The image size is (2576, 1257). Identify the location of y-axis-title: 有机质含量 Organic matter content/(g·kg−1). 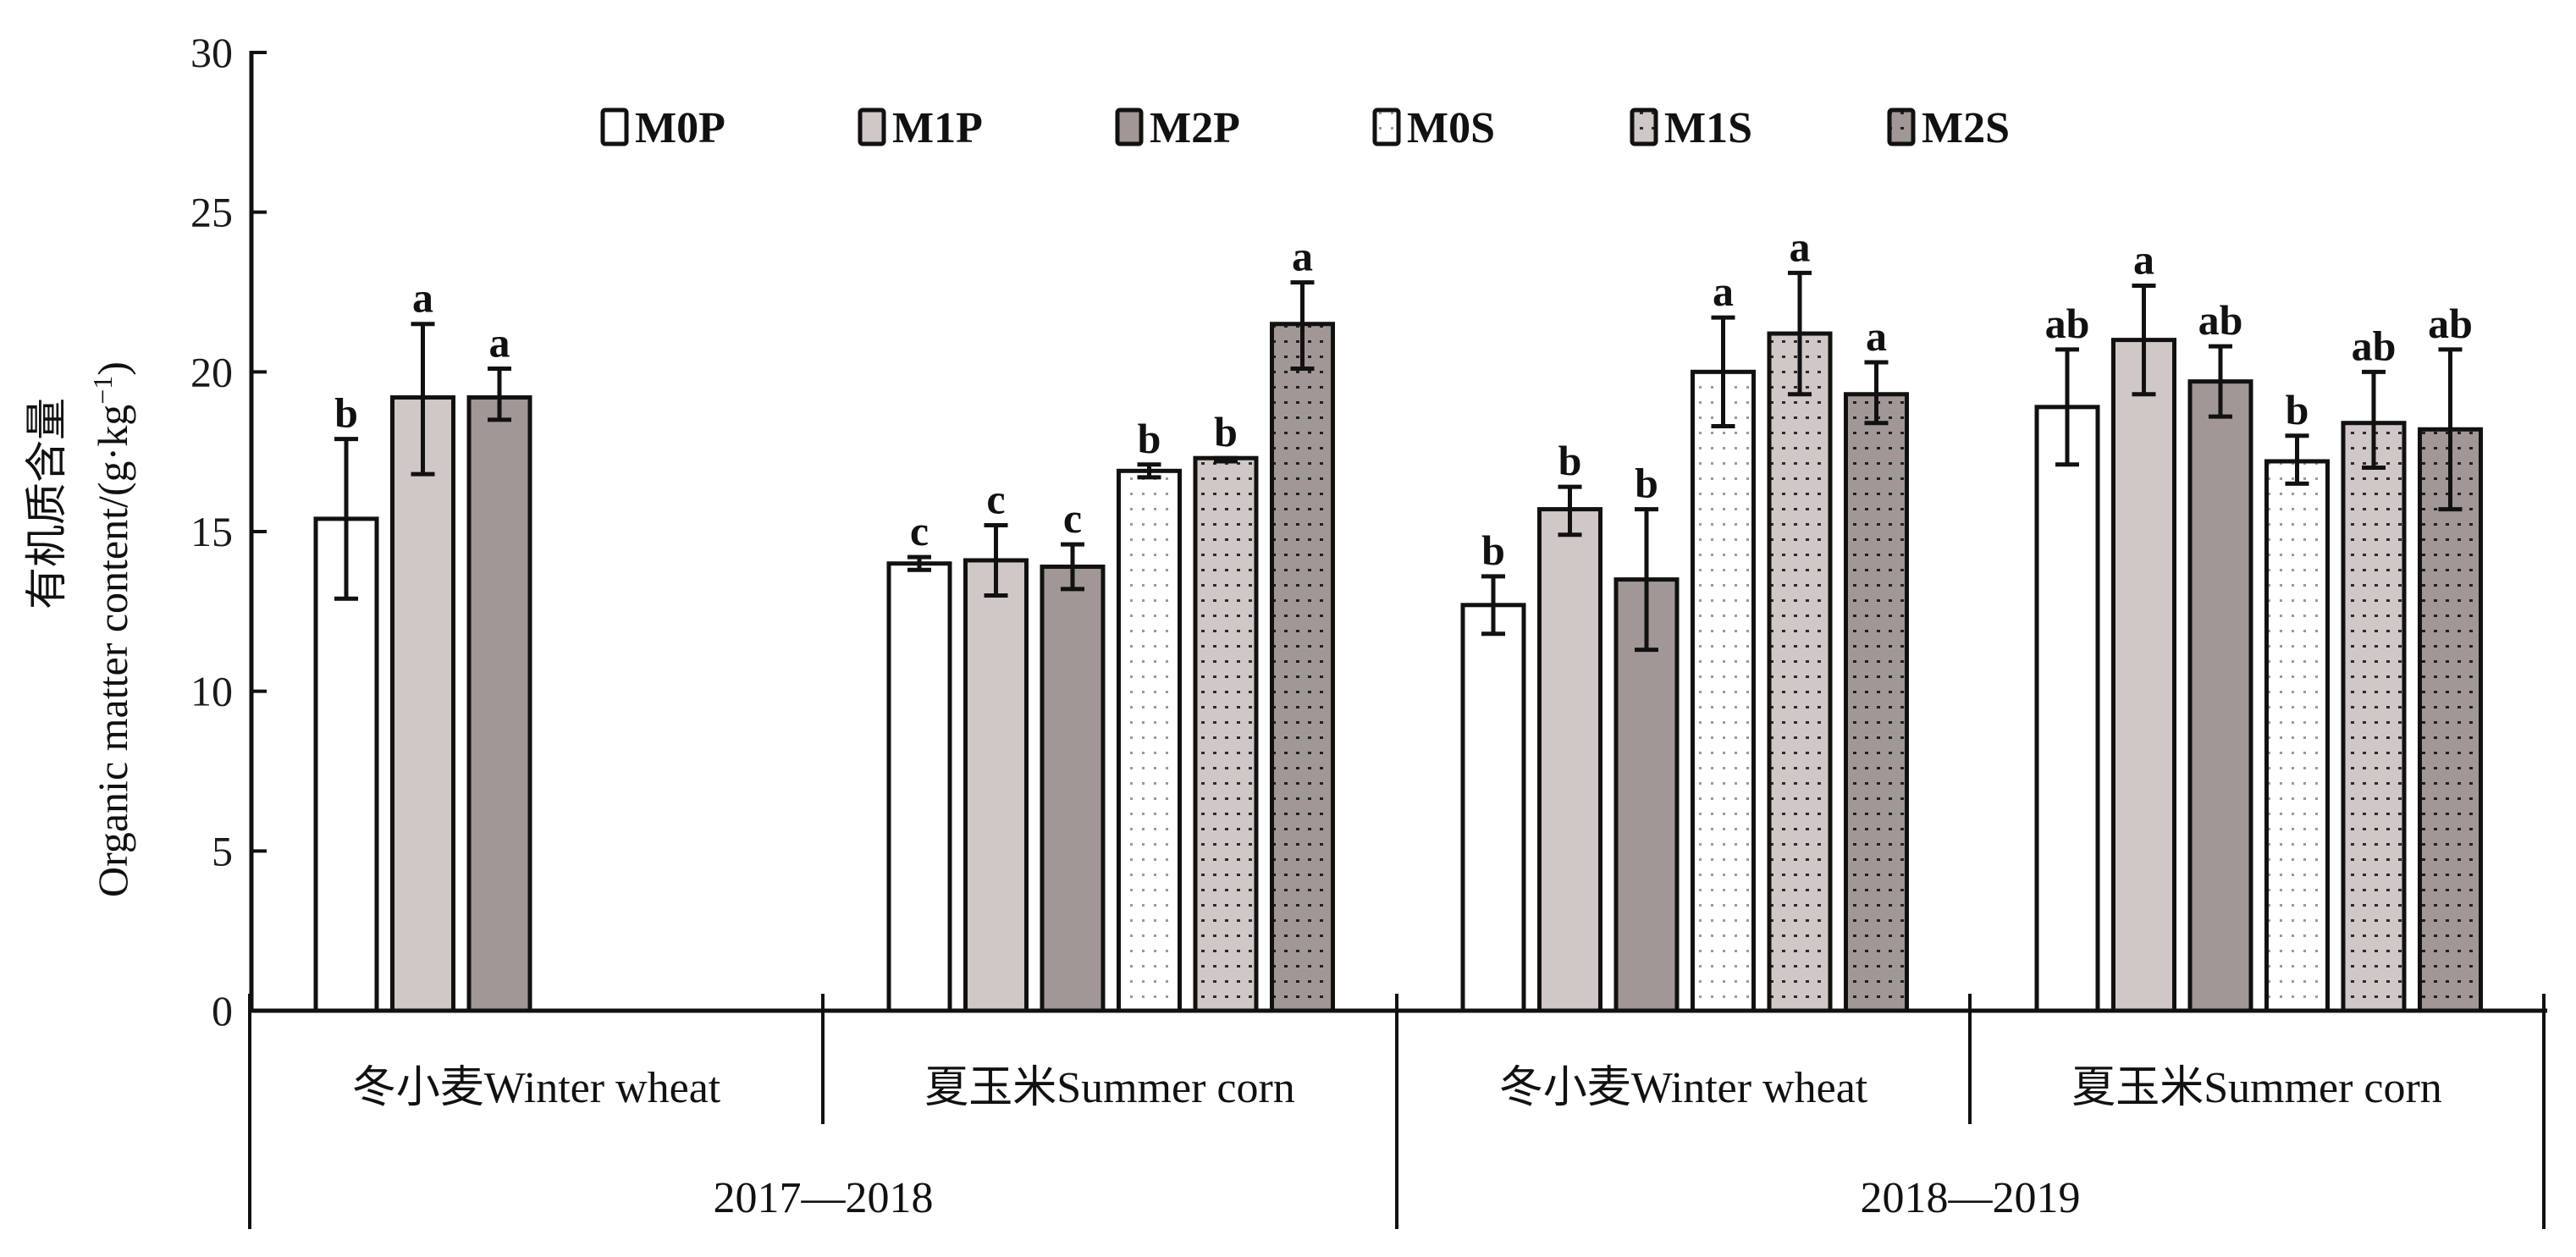
(79, 629).